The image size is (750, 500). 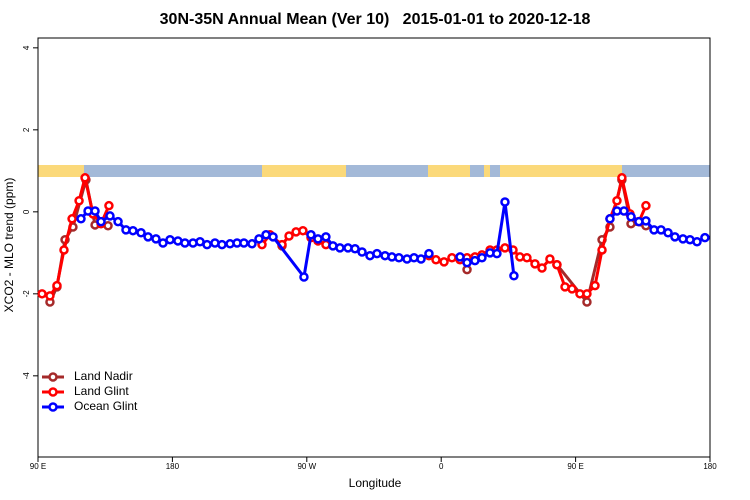 What do you see at coordinates (9, 245) in the screenshot?
I see `y-axis-label: XCO2 - MLO trend (ppm)` at bounding box center [9, 245].